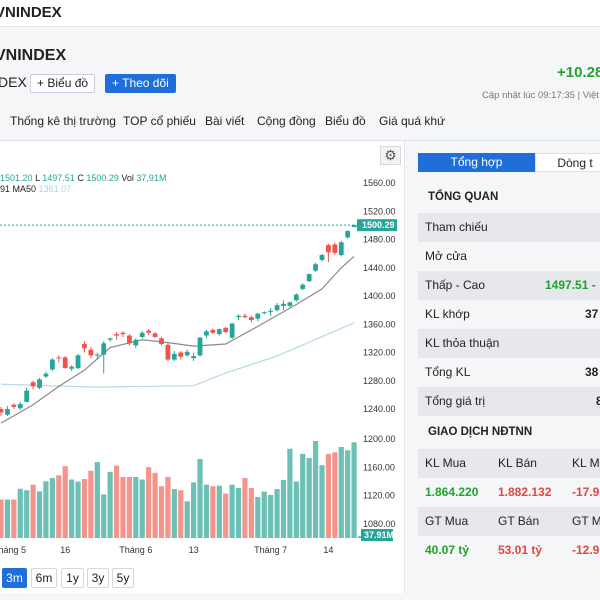 The image size is (600, 600). Describe the element at coordinates (63, 83) in the screenshot. I see `chart-button: + Biểu đồ` at that location.